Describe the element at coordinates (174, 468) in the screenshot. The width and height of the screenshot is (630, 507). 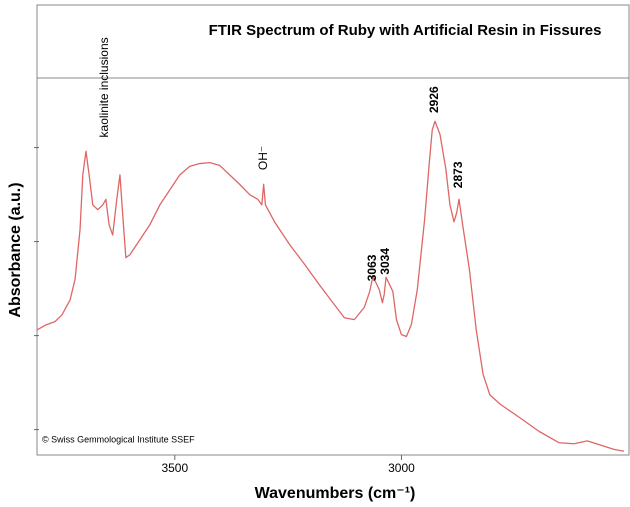
I see `x-tick-label: 3500` at that location.